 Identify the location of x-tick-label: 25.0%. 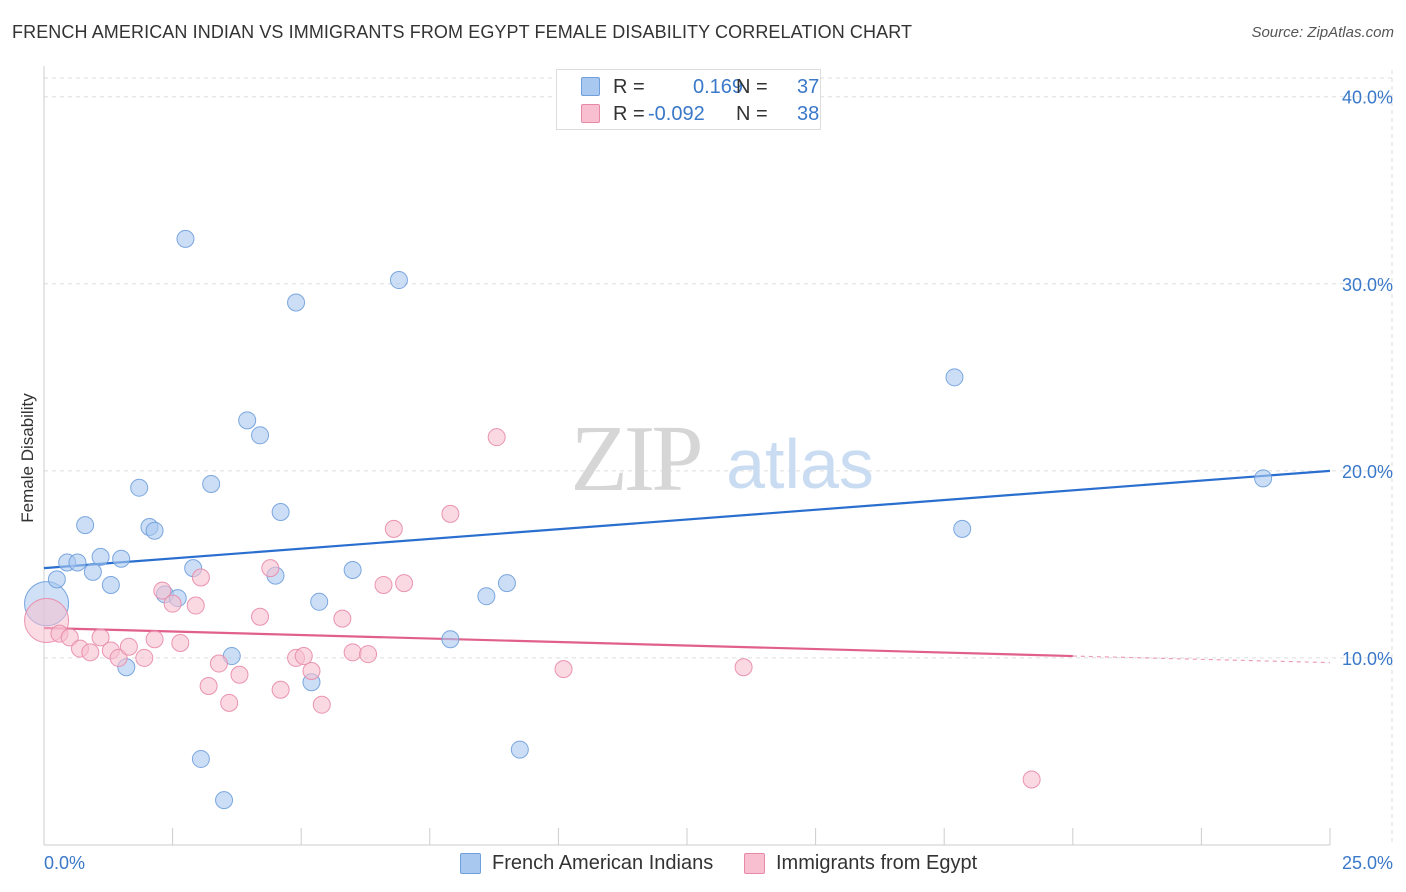
(1367, 863).